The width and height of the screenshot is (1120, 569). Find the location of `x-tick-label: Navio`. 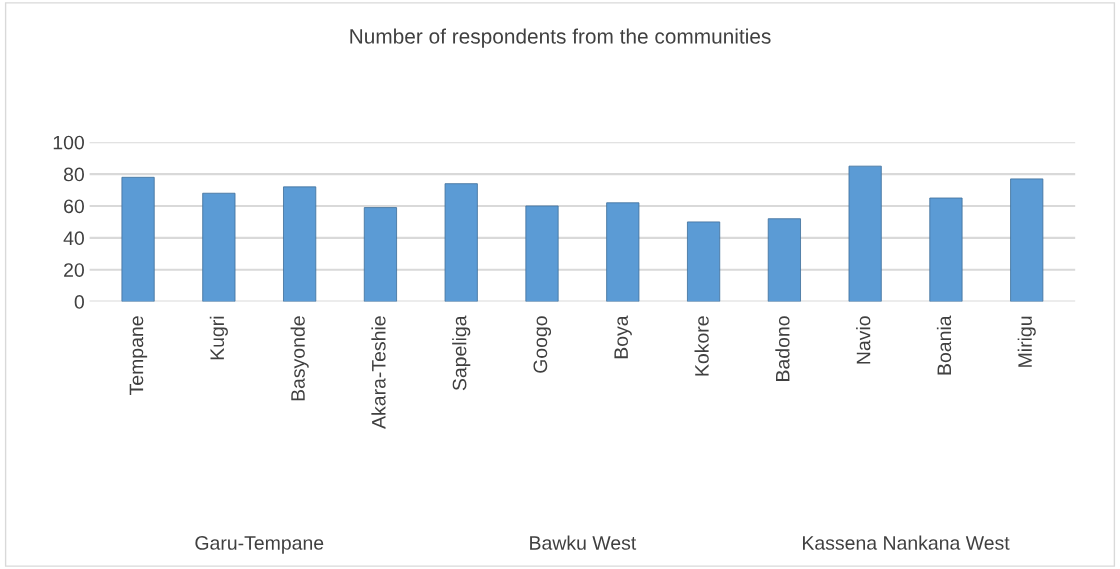

x-tick-label: Navio is located at coordinates (863, 340).